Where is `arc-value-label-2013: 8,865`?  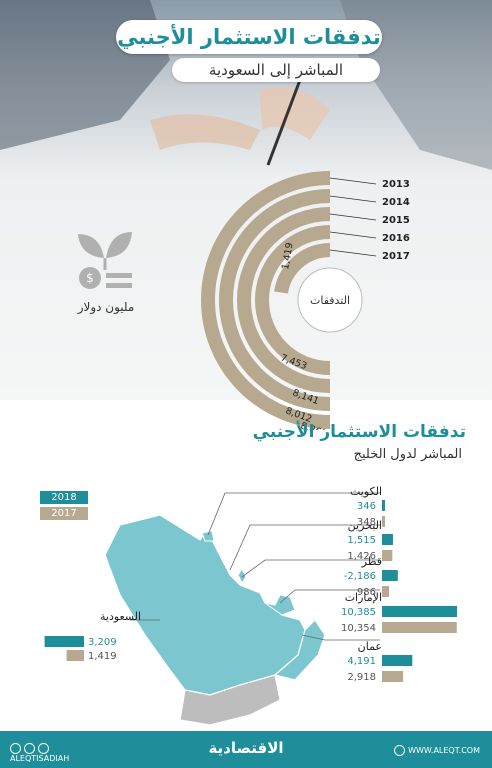 arc-value-label-2013: 8,865 is located at coordinates (313, 425).